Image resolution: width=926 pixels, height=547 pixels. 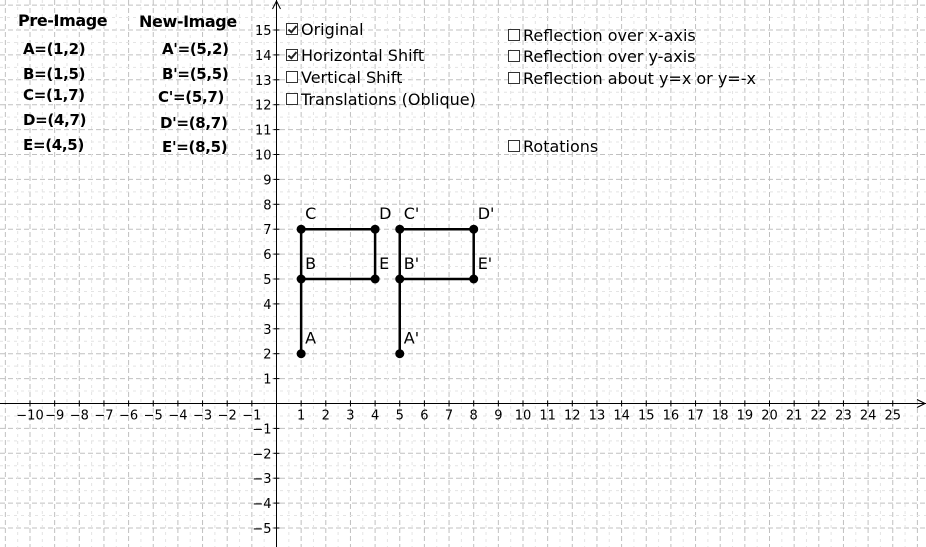 What do you see at coordinates (498, 416) in the screenshot?
I see `x-tick-label: 9` at bounding box center [498, 416].